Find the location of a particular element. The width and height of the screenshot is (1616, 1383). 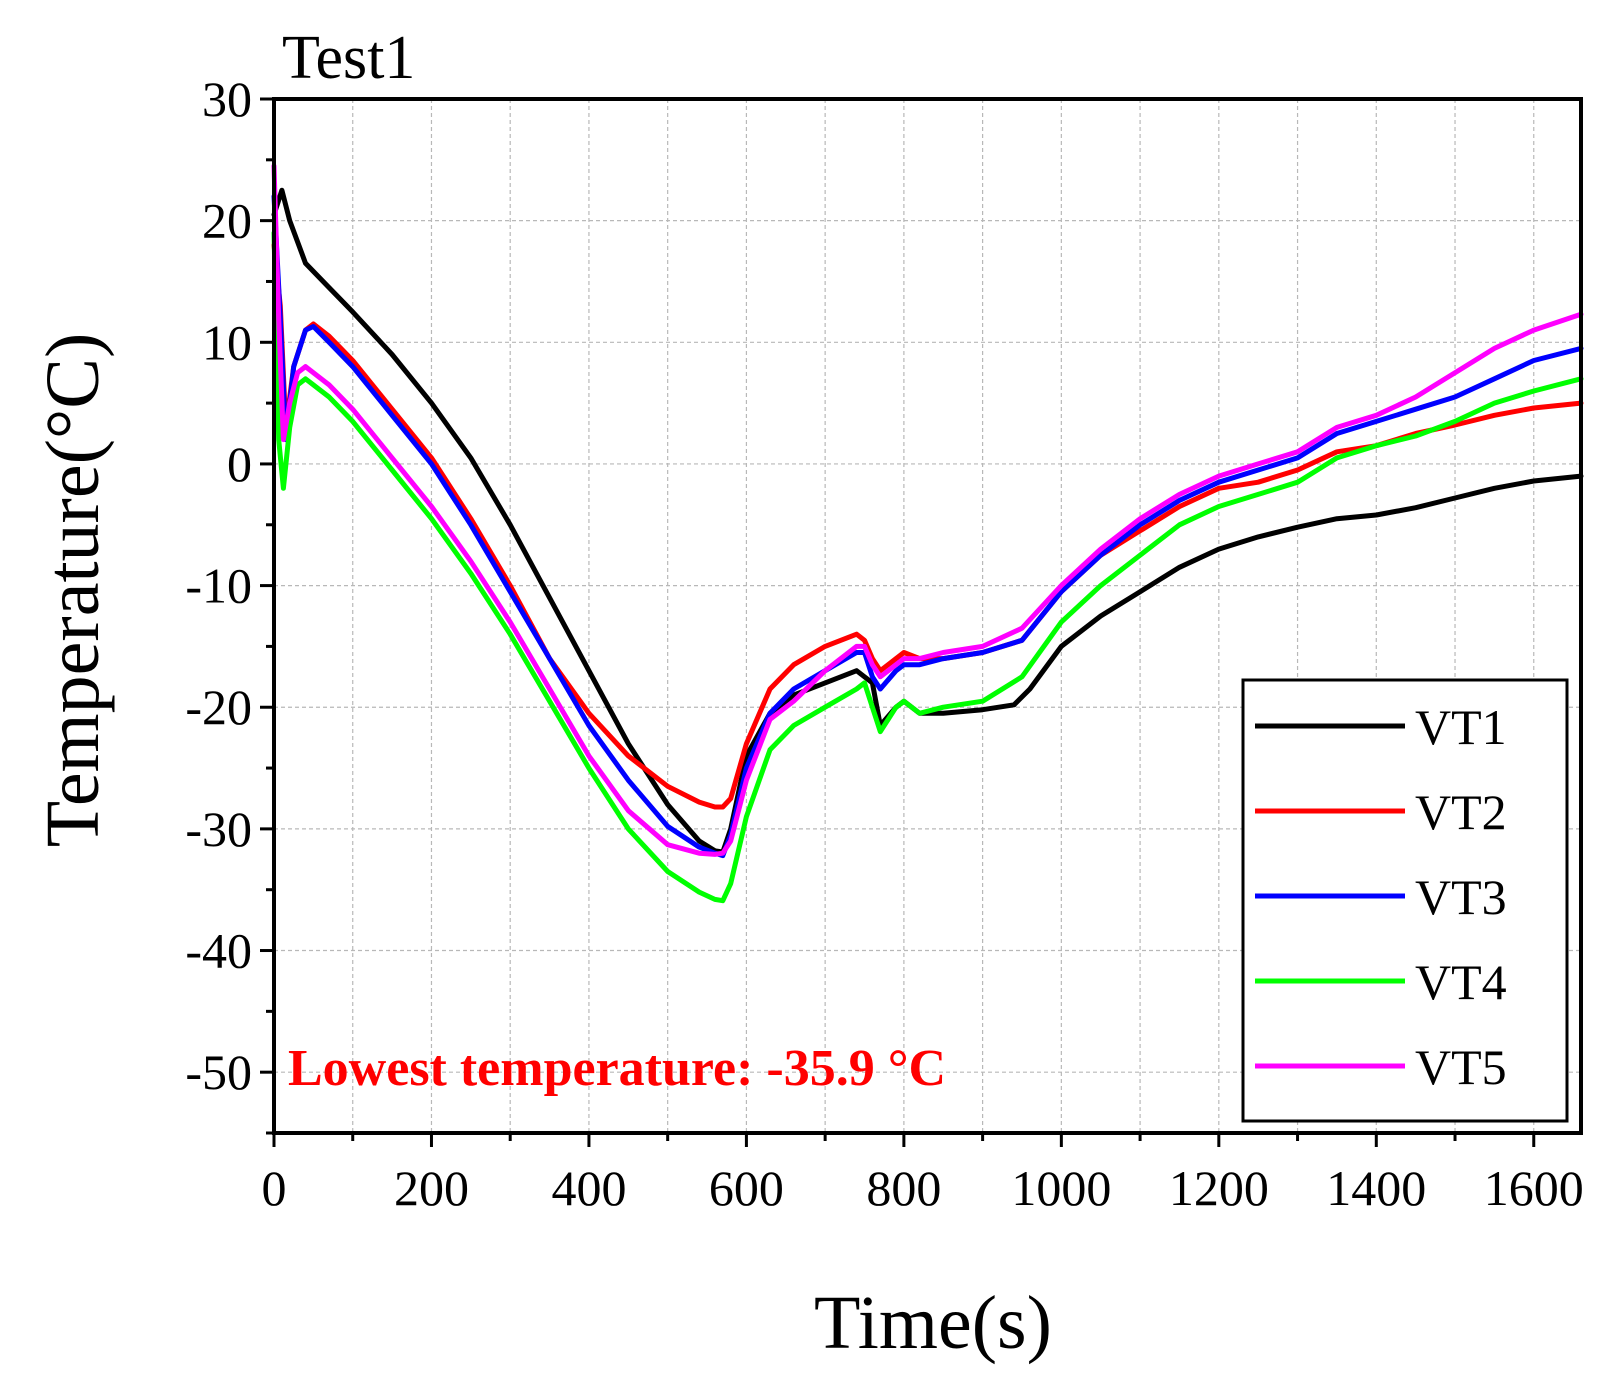

x-tick-label: 1000 is located at coordinates (1061, 1188).